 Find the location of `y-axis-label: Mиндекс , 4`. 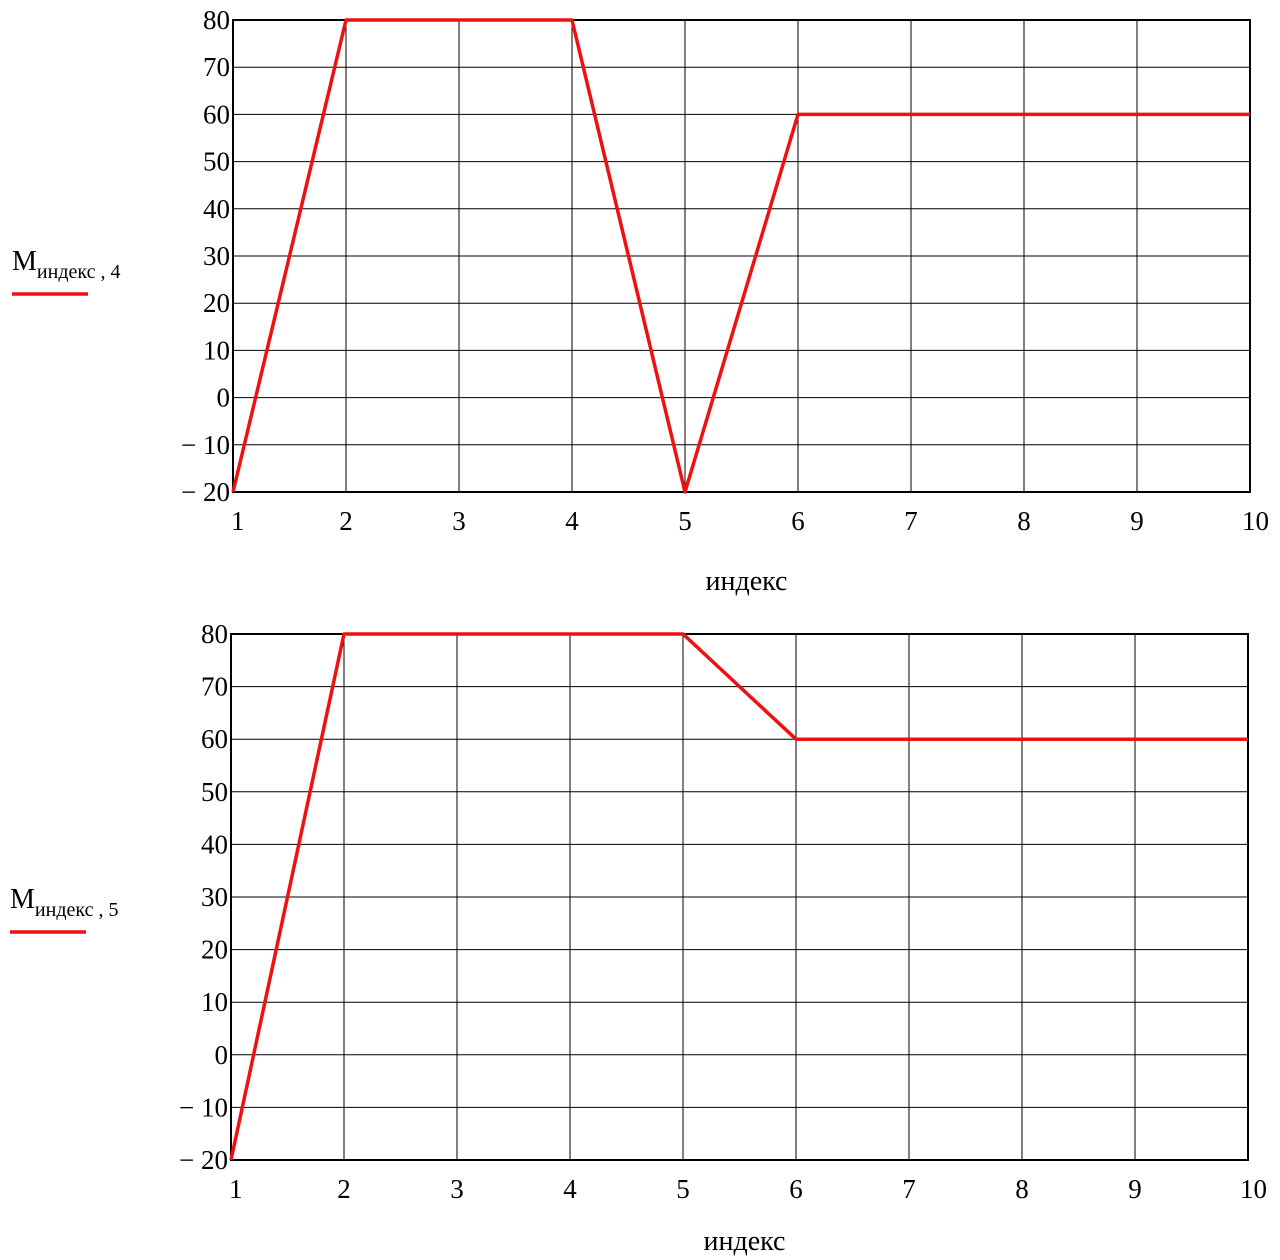

y-axis-label: Mиндекс , 4 is located at coordinates (66, 264).